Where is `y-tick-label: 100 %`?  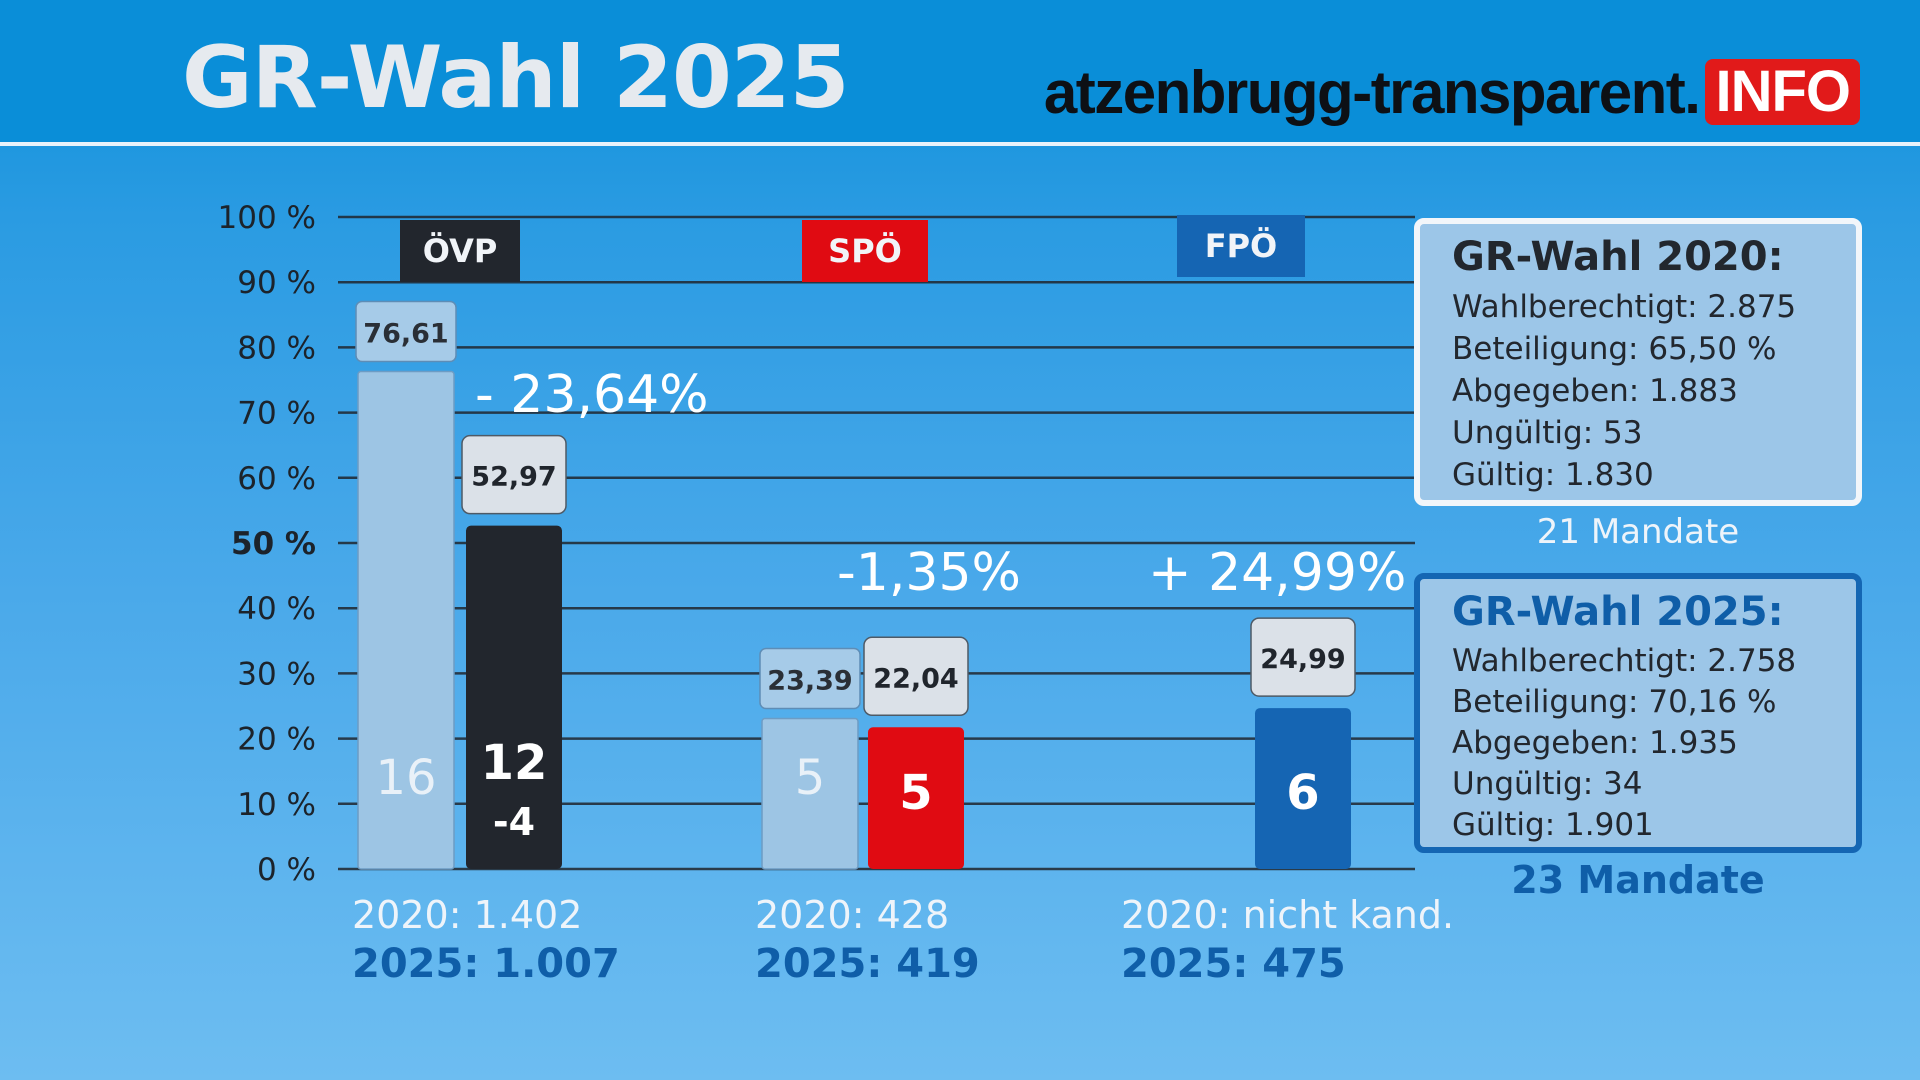 y-tick-label: 100 % is located at coordinates (267, 218).